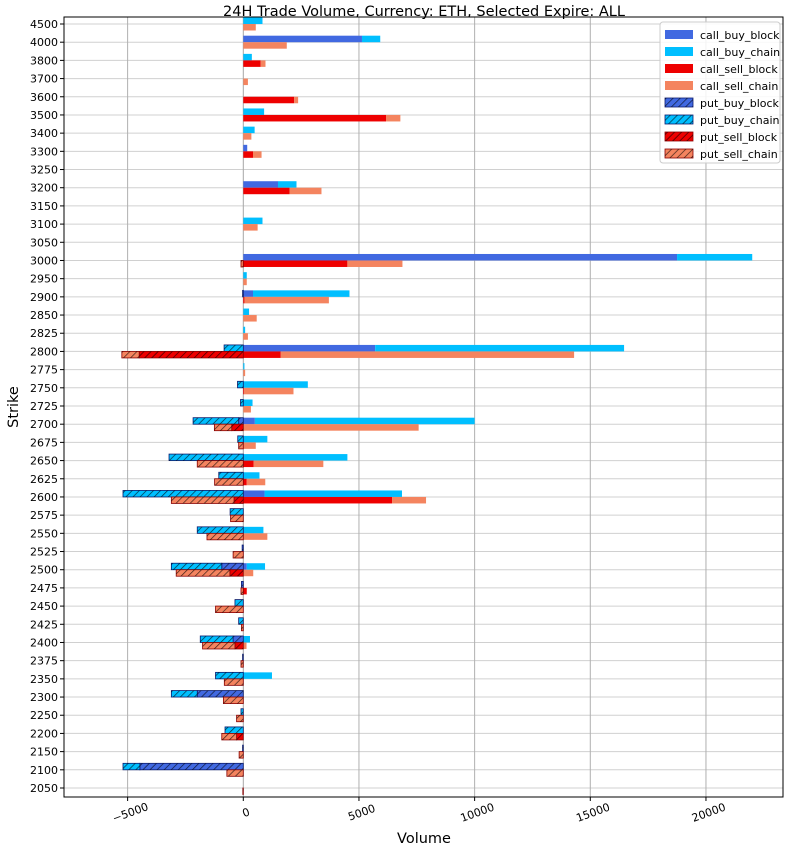 This screenshot has width=797, height=848. Describe the element at coordinates (44, 79) in the screenshot. I see `y-tick-label: 3700` at that location.